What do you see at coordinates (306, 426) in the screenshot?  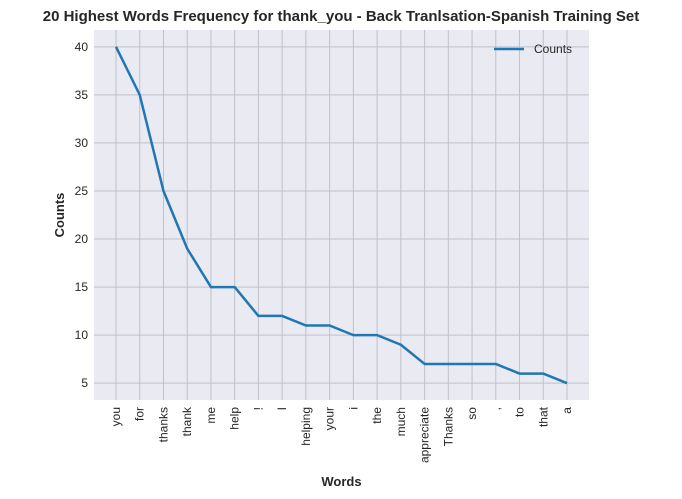 I see `x-tick-label: helping` at bounding box center [306, 426].